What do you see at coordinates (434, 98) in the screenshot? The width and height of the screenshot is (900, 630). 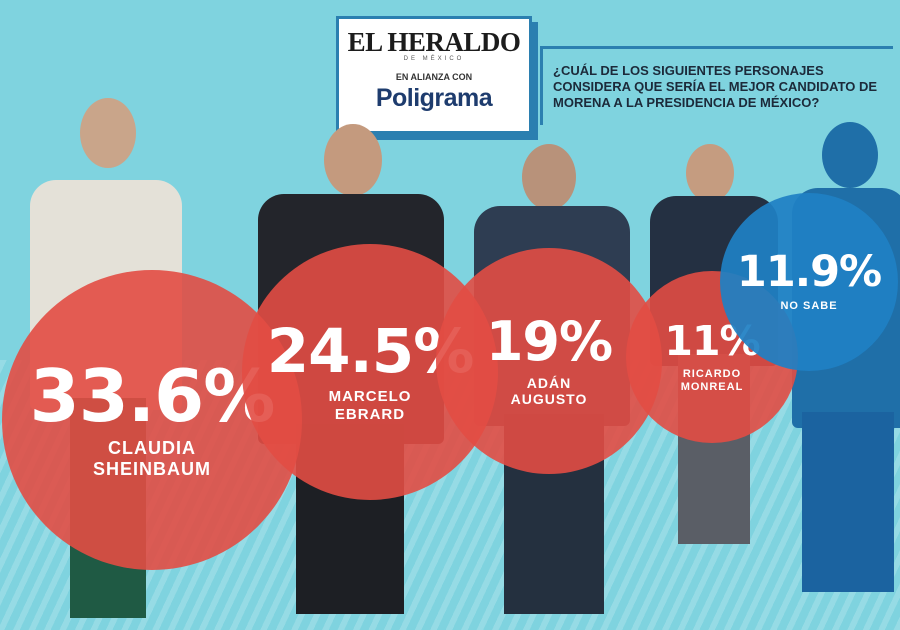 I see `partner-logo: Poligrama` at bounding box center [434, 98].